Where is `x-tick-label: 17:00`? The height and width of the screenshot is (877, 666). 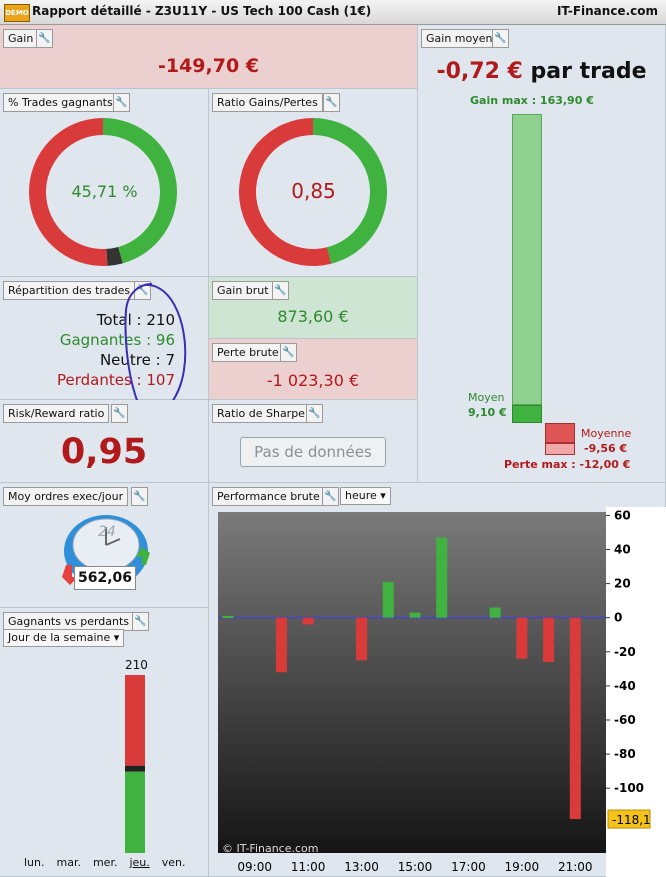 x-tick-label: 17:00 is located at coordinates (468, 867).